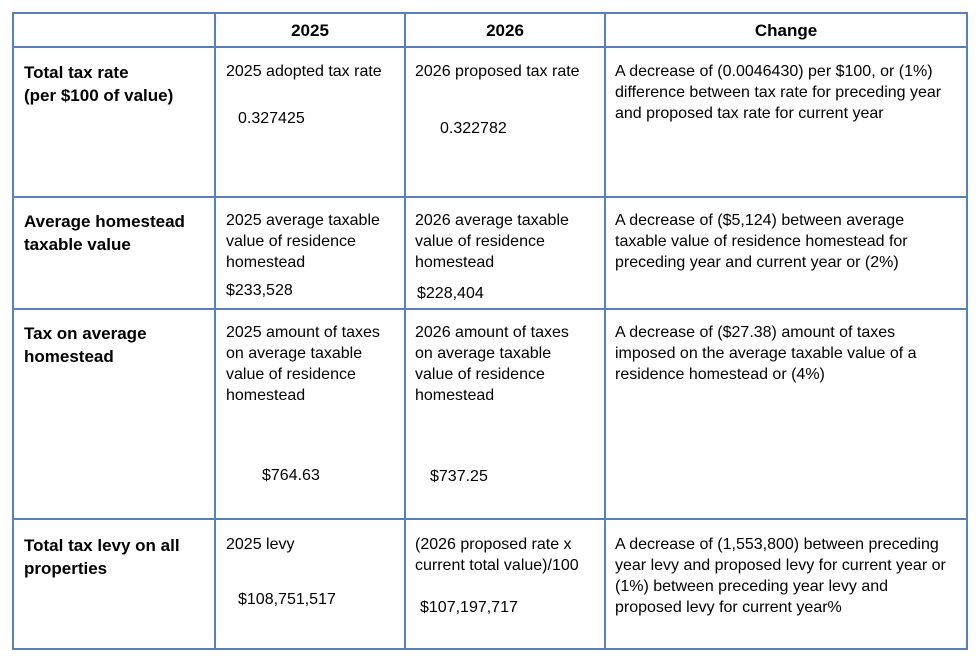 The width and height of the screenshot is (980, 668). What do you see at coordinates (490, 519) in the screenshot?
I see `table-divider-row3` at bounding box center [490, 519].